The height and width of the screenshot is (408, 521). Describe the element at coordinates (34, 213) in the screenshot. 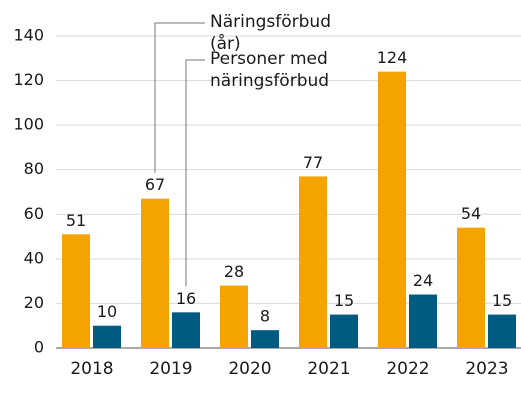

I see `y-tick-label: 60` at that location.